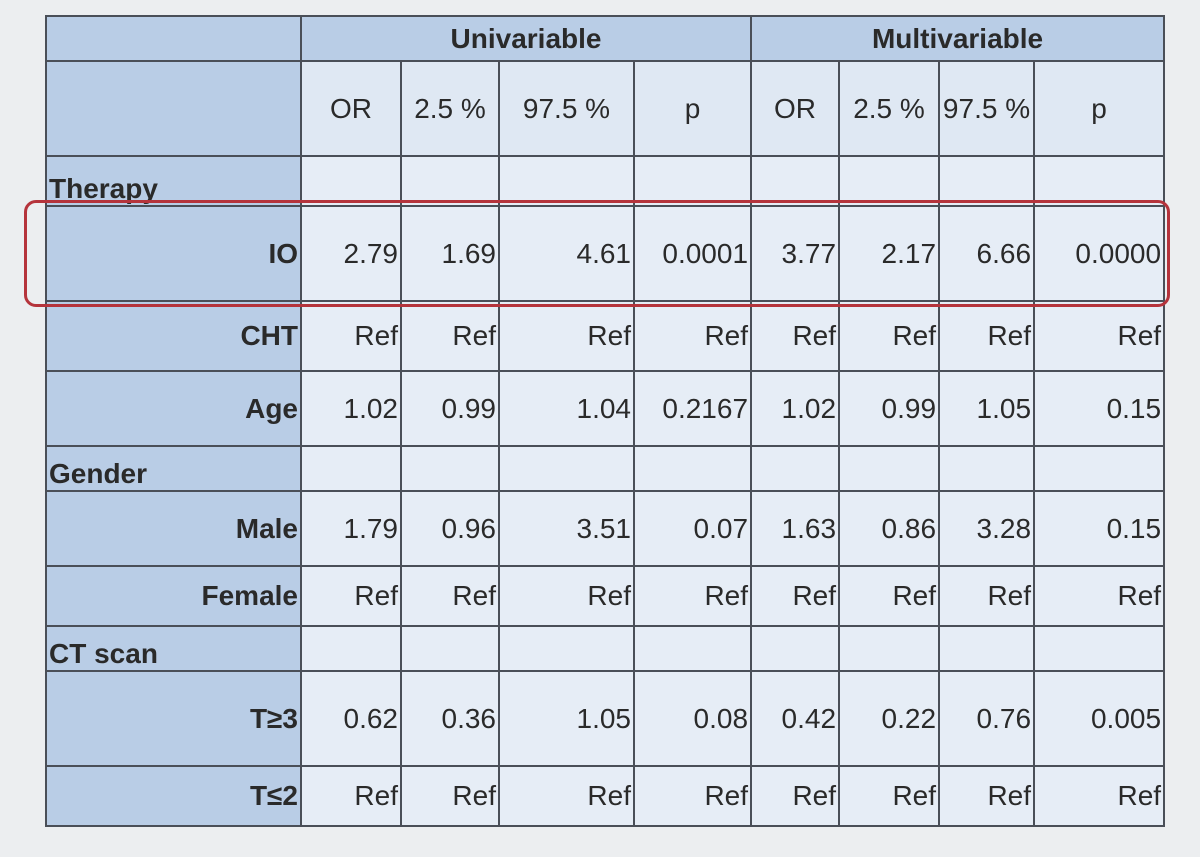  I want to click on table-row: Therapy, so click(605, 181).